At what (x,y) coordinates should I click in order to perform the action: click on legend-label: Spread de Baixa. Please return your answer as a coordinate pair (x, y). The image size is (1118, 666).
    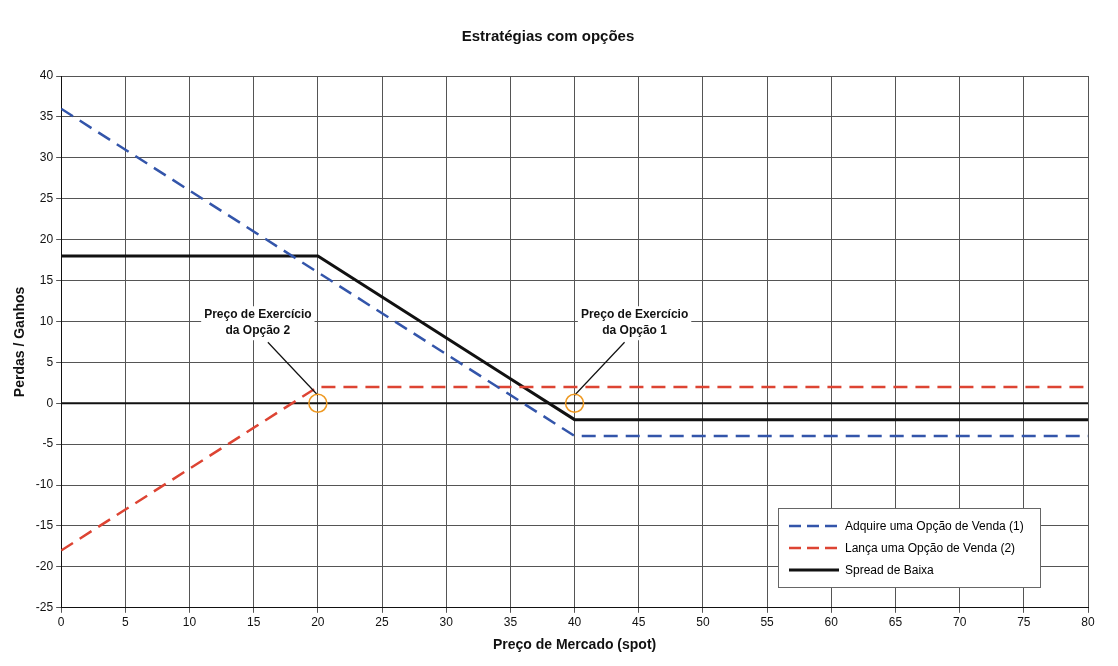
    Looking at the image, I should click on (889, 569).